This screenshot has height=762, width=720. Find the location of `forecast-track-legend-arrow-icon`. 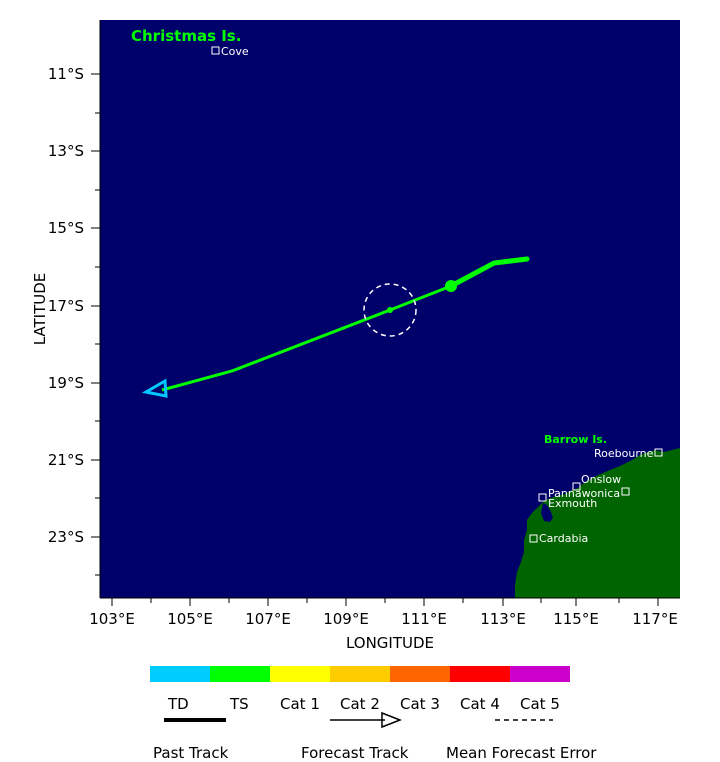

forecast-track-legend-arrow-icon is located at coordinates (392, 720).